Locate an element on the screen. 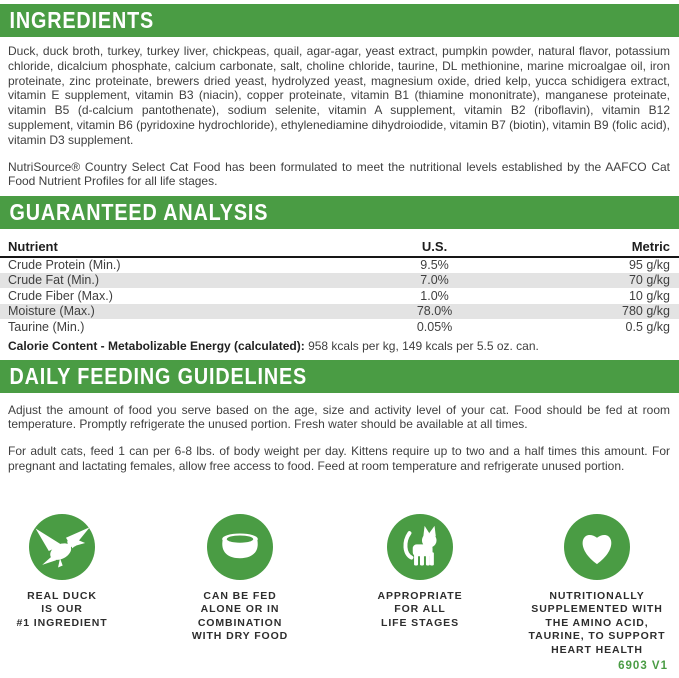  nutrient-metric-value: 70 g/kg is located at coordinates (649, 280).